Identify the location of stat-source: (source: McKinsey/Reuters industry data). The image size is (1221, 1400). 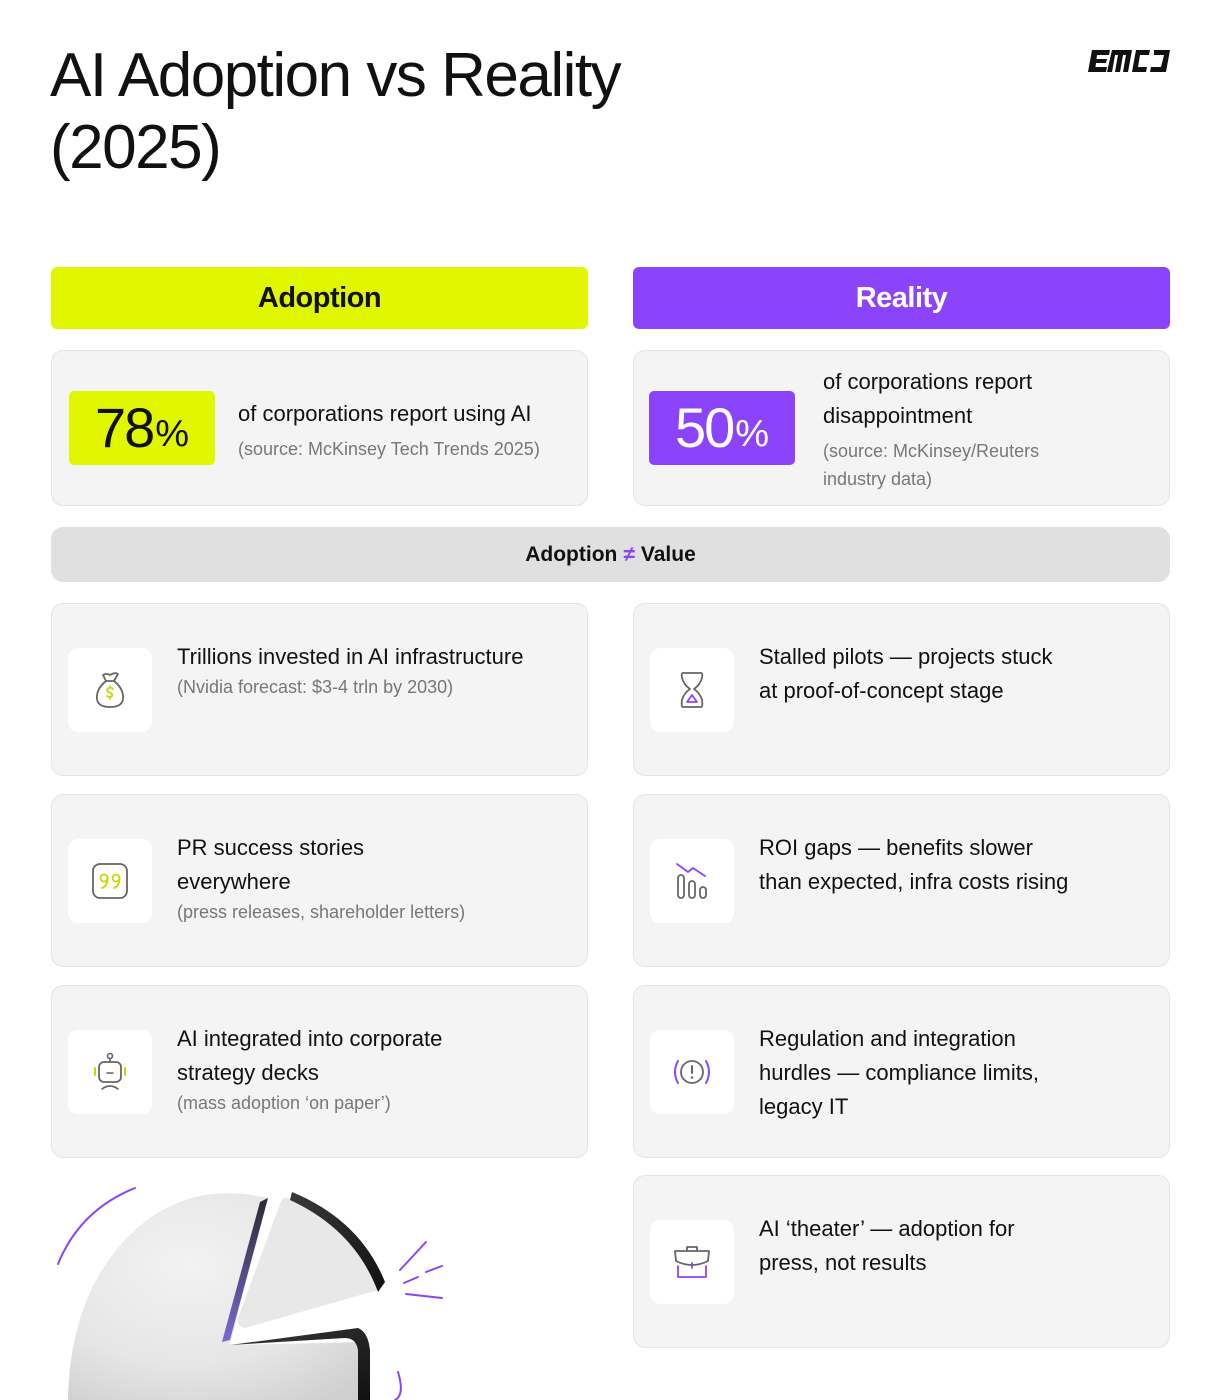
(931, 465).